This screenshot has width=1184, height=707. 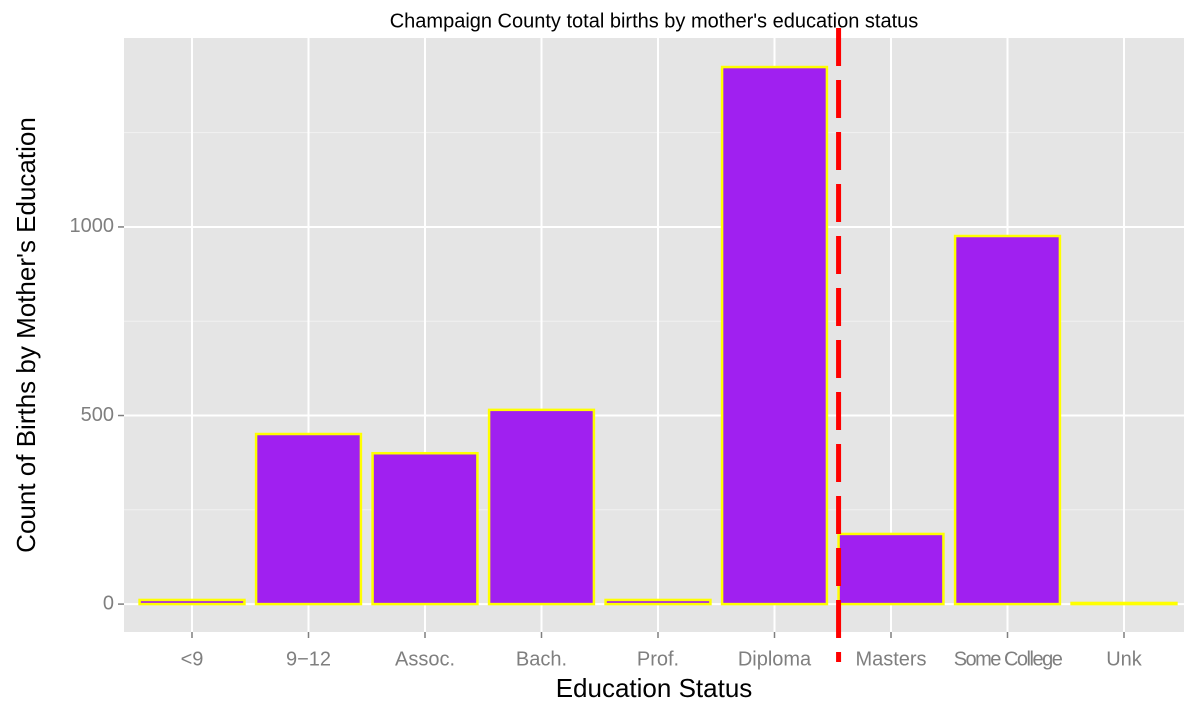 I want to click on y-tick-label: 1000, so click(x=92, y=226).